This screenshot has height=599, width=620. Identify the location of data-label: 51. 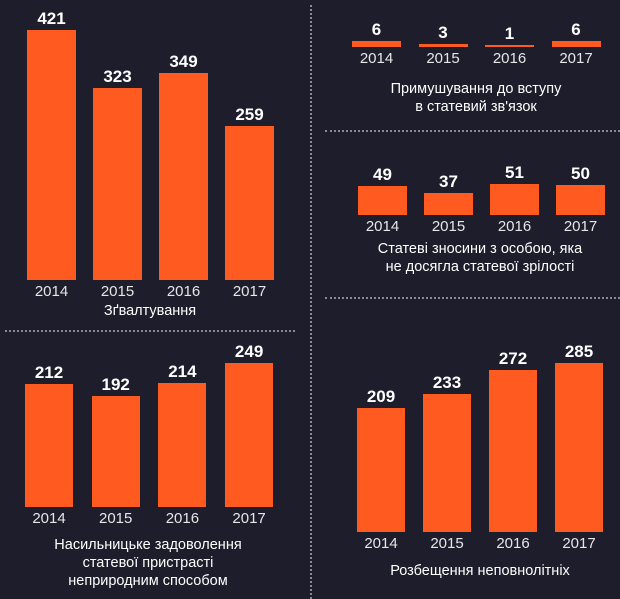
(514, 173).